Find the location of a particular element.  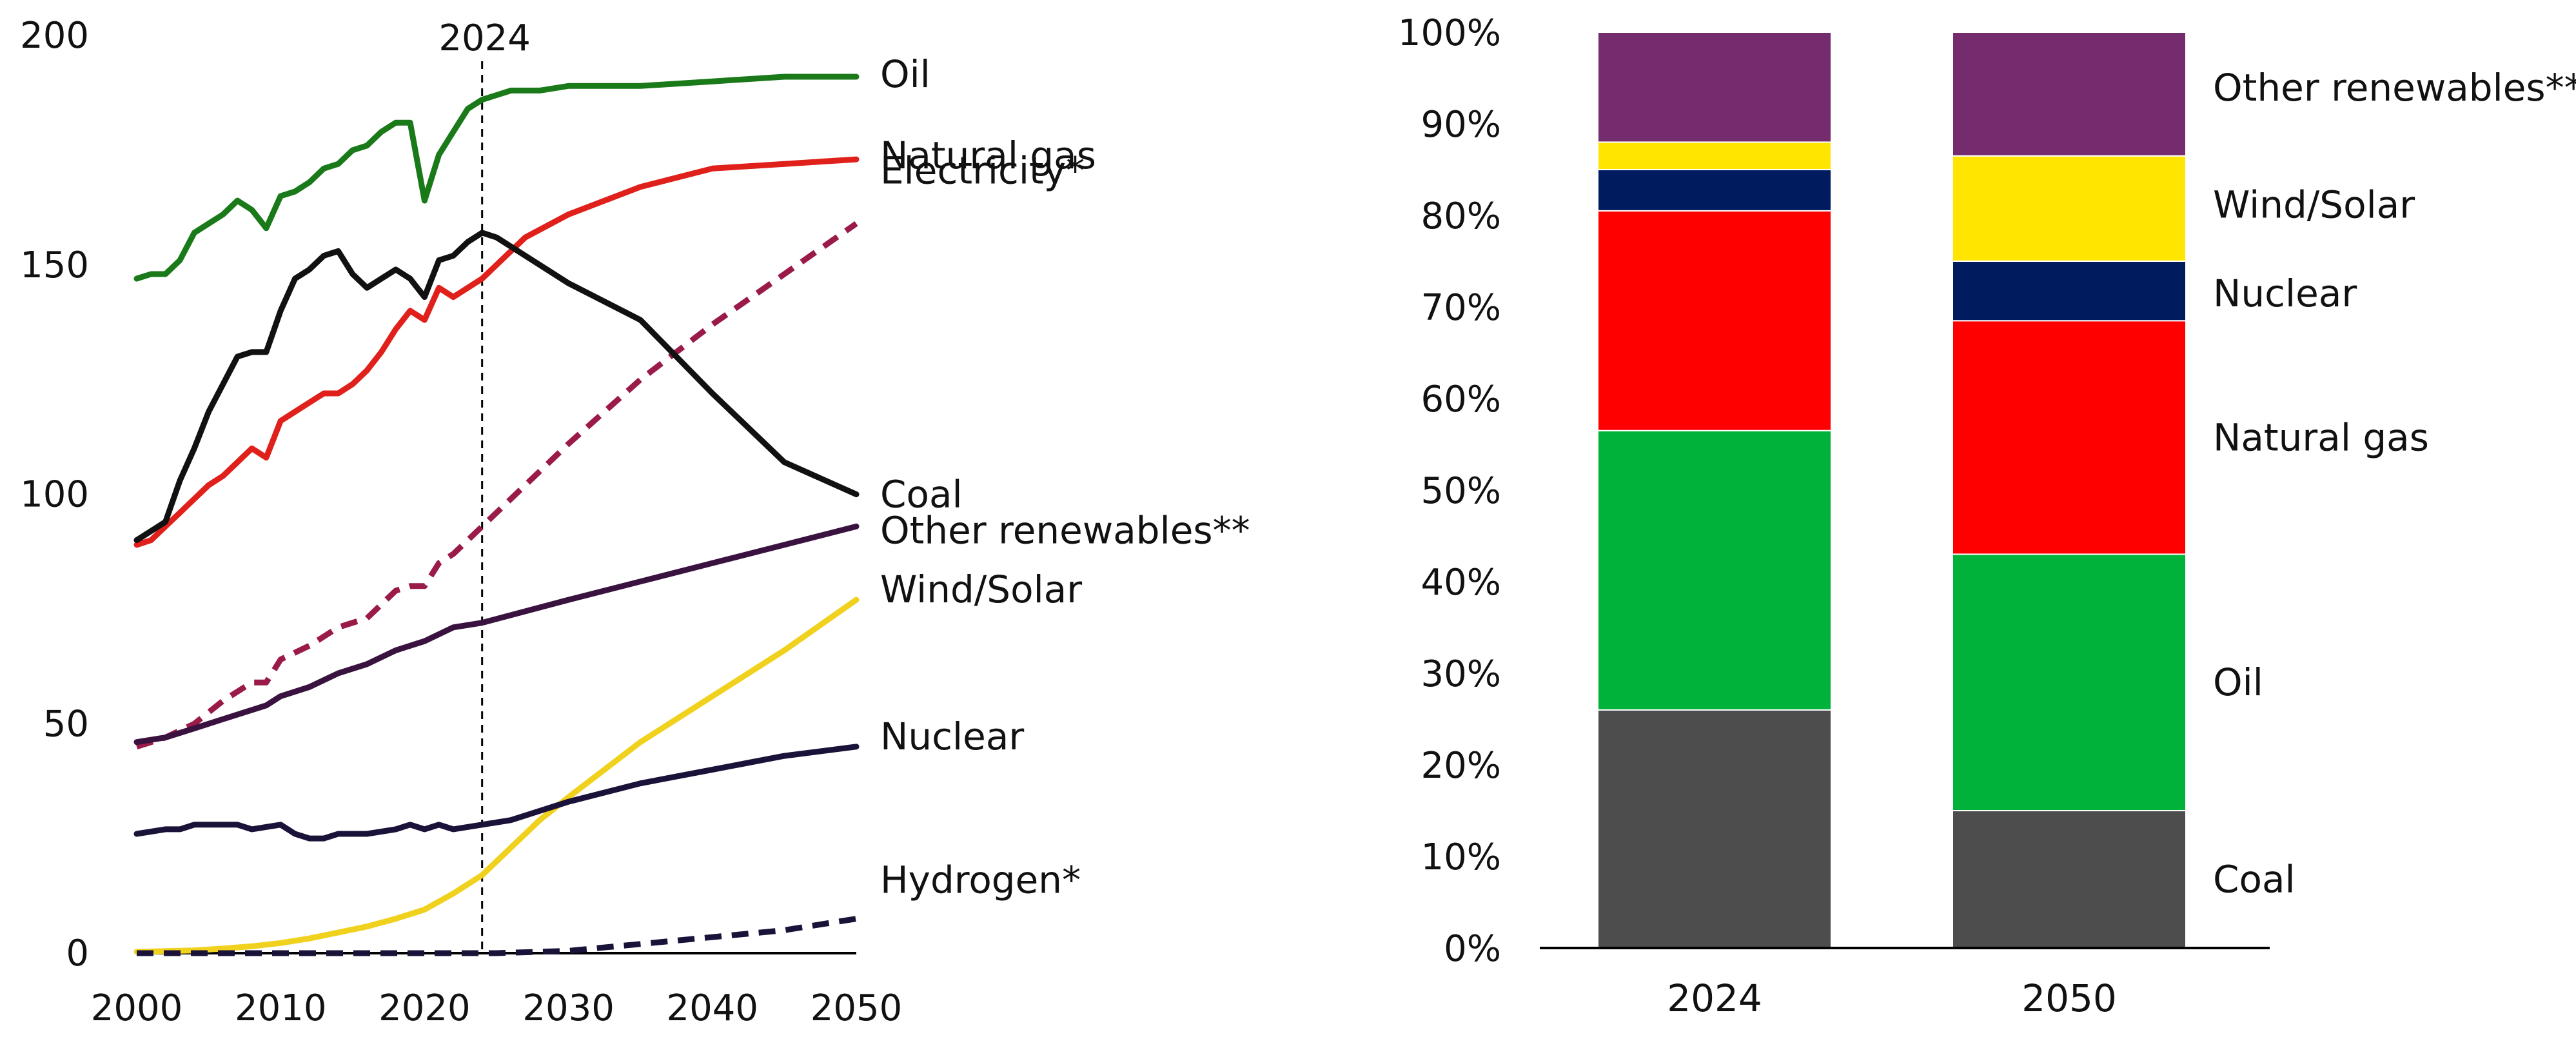

bar-y-tick-label-100: 100% is located at coordinates (1449, 33).